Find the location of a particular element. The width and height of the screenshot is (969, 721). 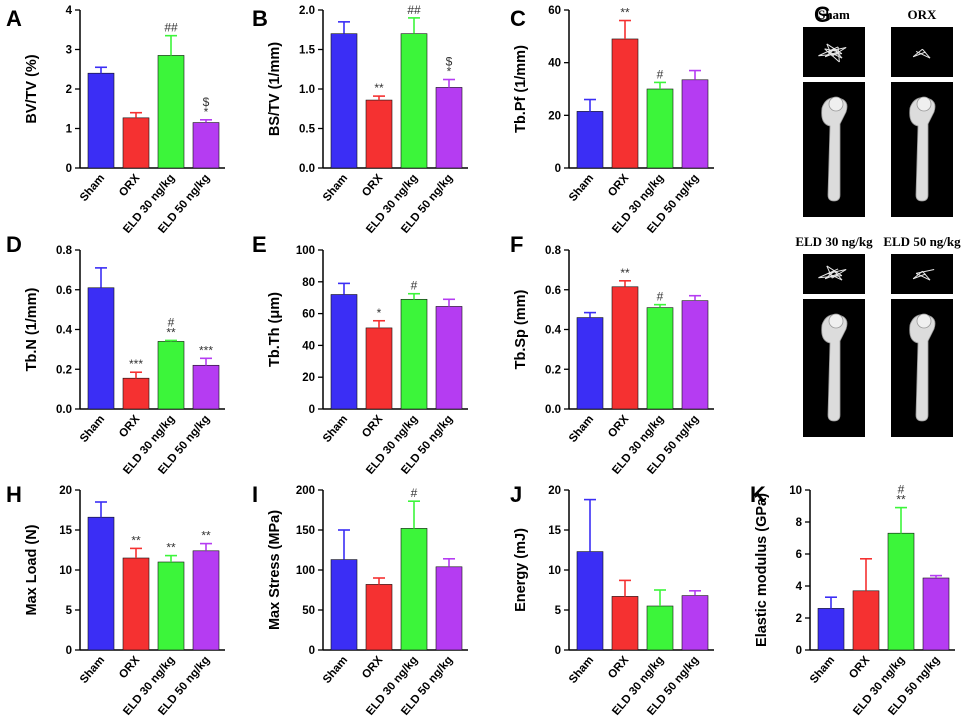

significance-mark: ## is located at coordinates (171, 28).